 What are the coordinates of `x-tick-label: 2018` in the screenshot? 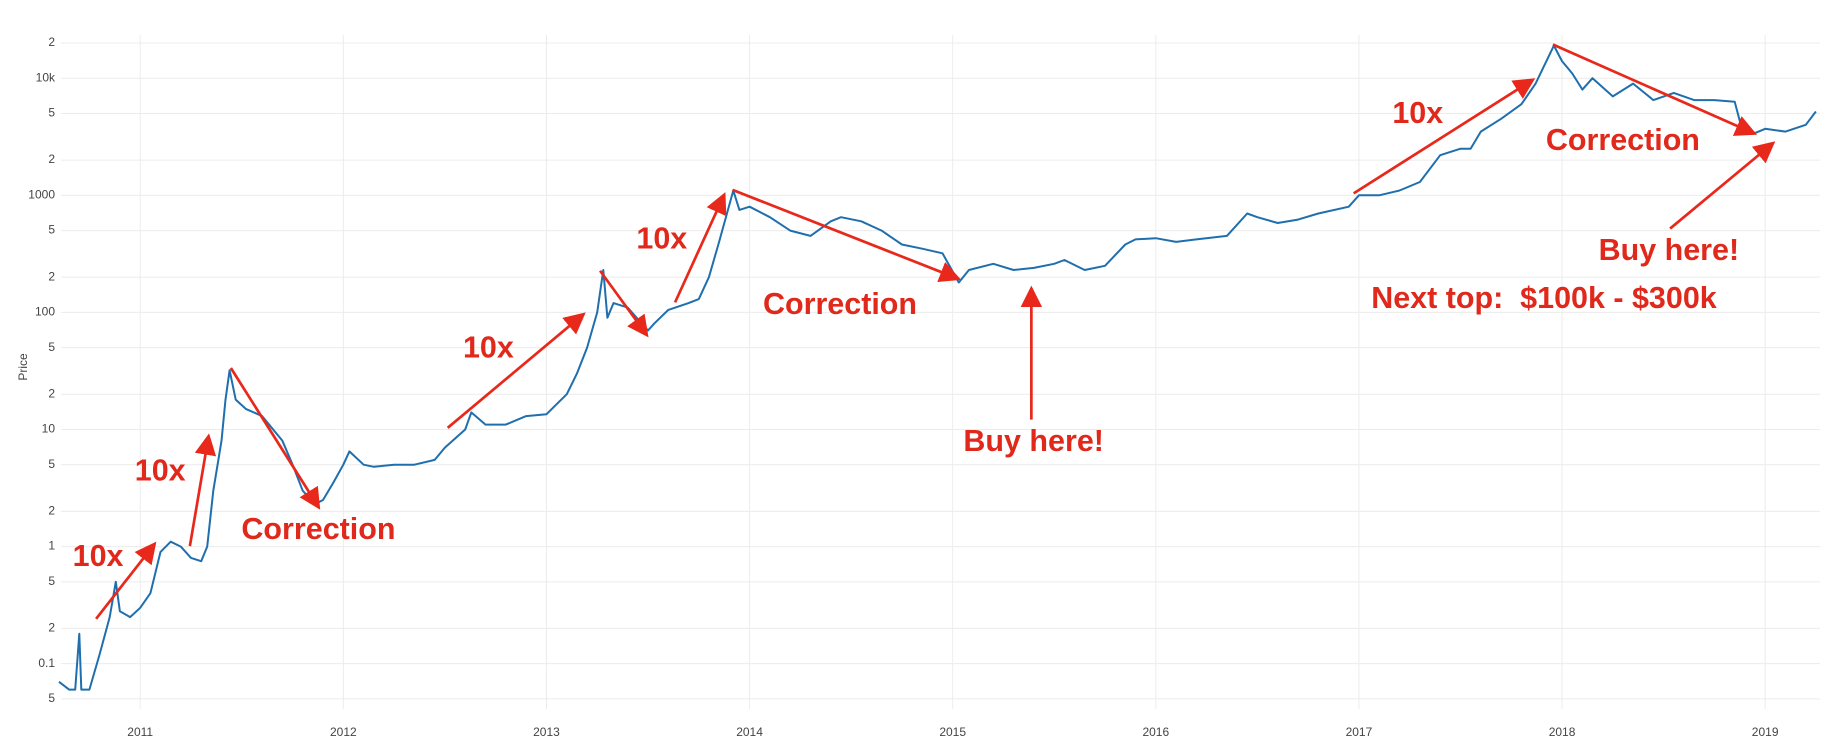 It's located at (1562, 732).